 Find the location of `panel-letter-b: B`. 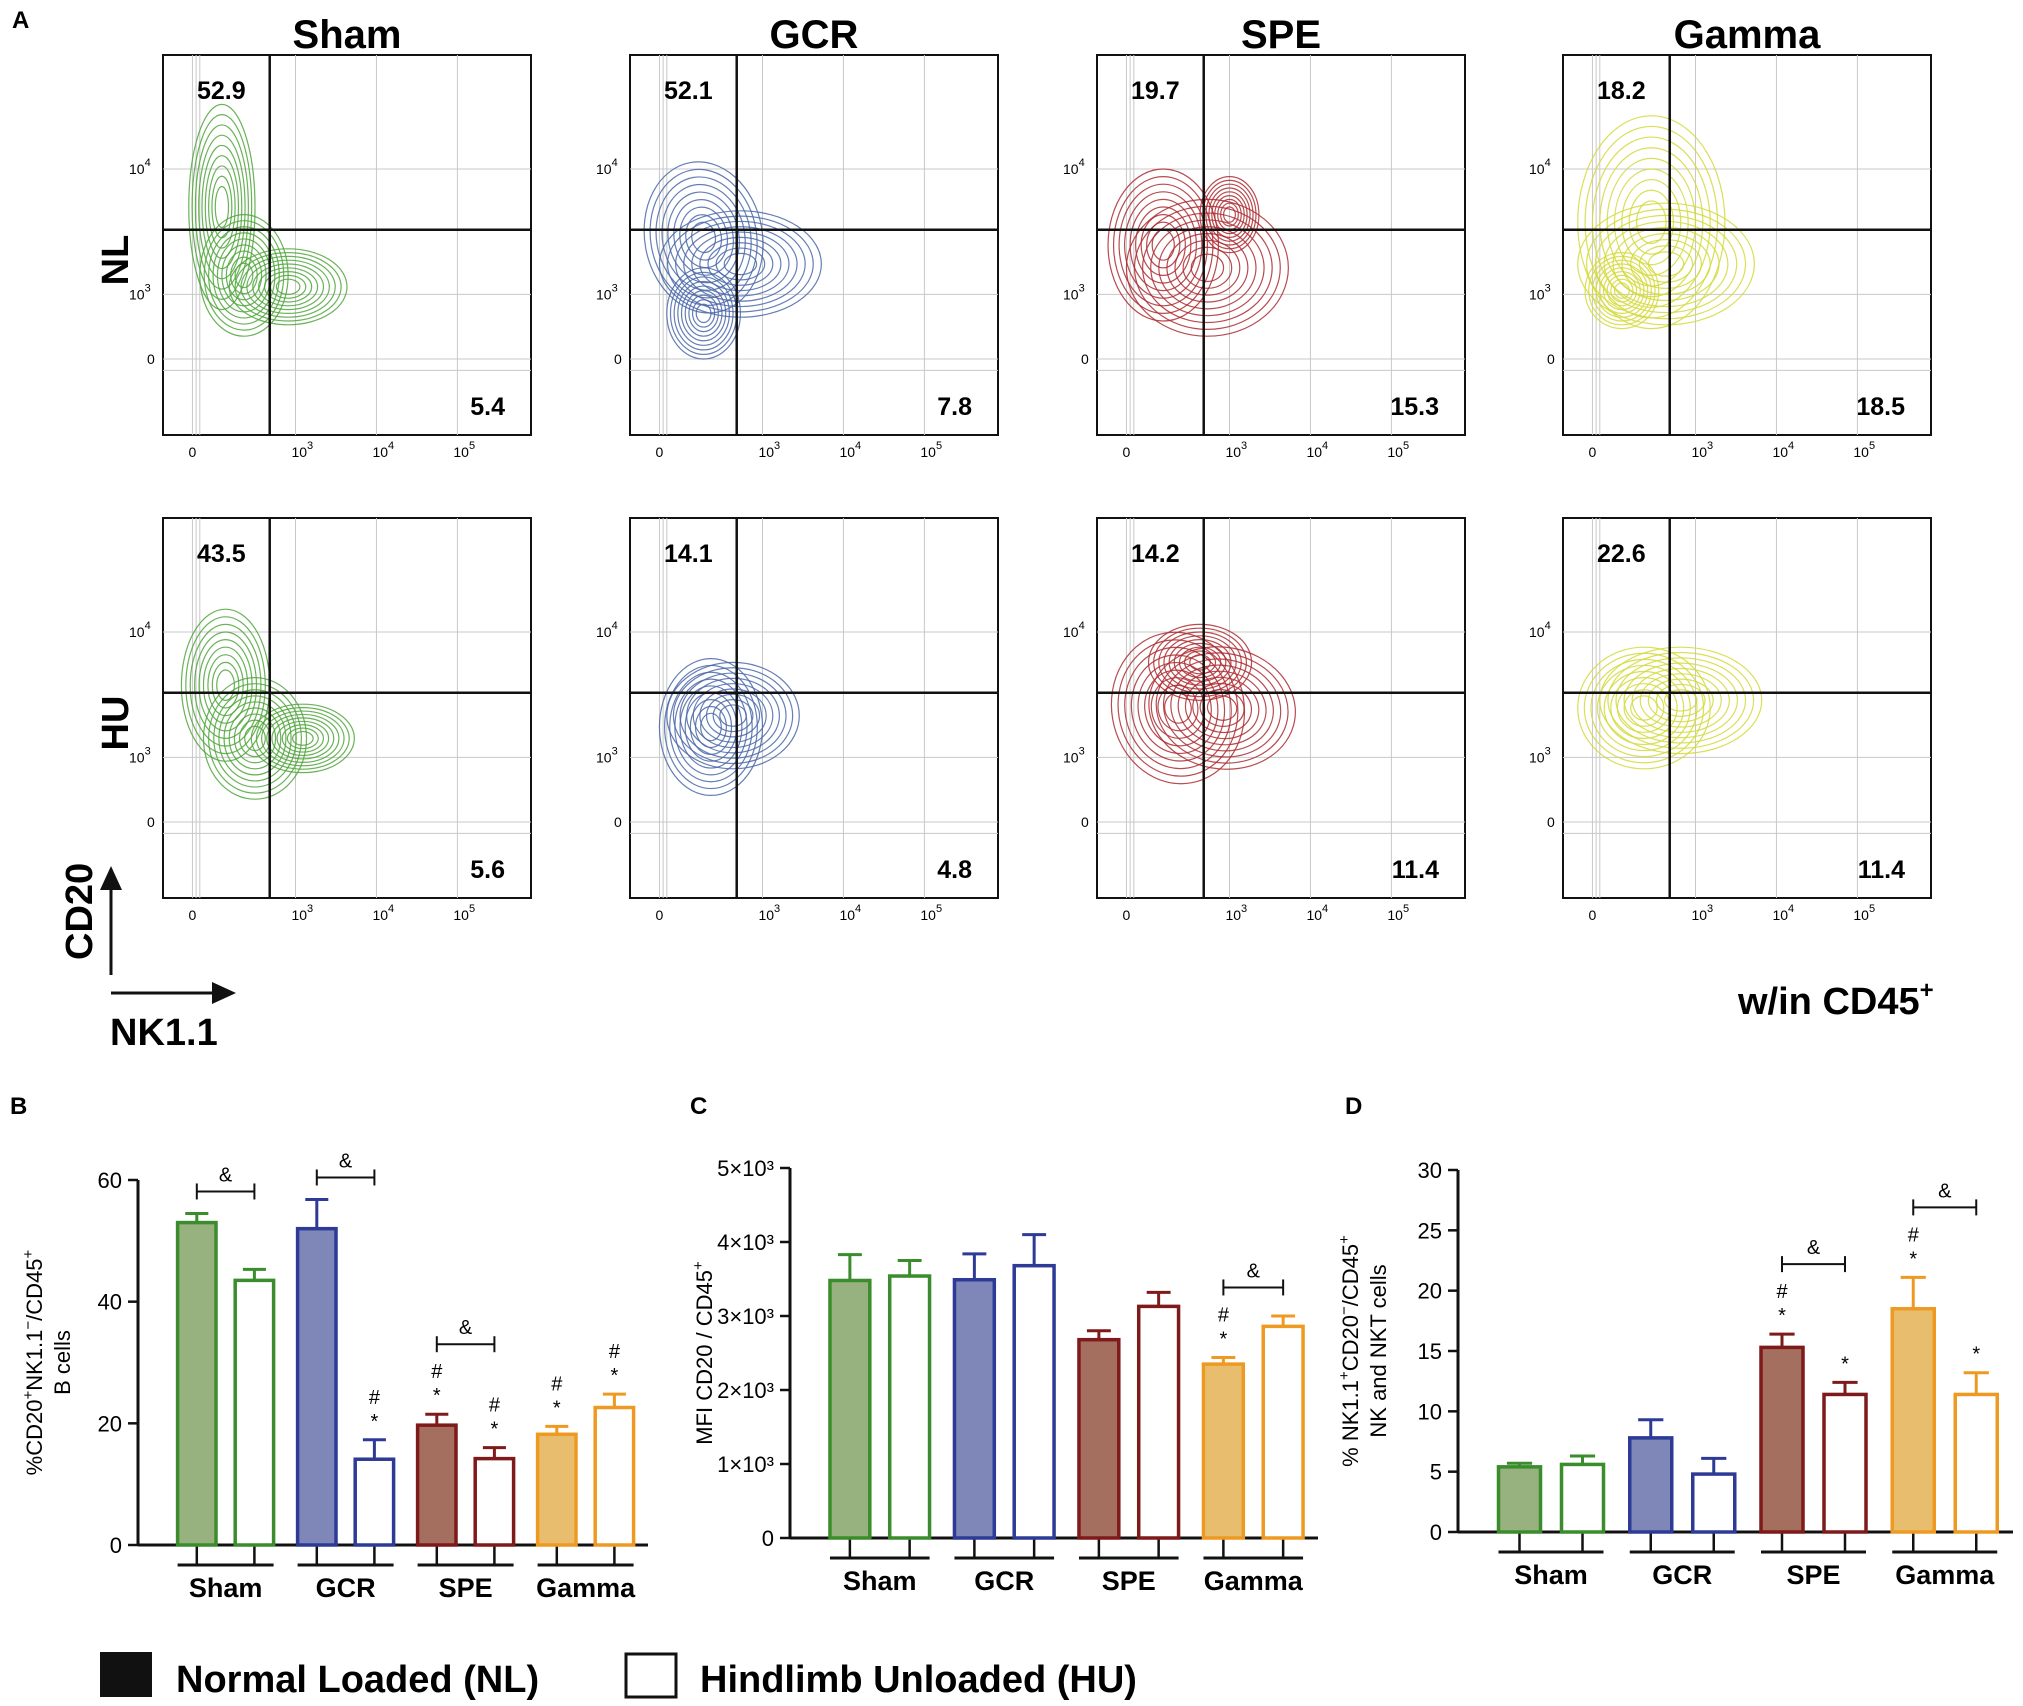

panel-letter-b: B is located at coordinates (18, 1106).